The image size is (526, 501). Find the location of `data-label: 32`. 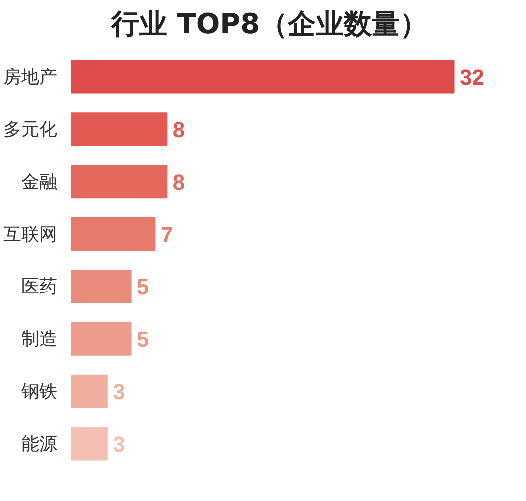

data-label: 32 is located at coordinates (472, 77).